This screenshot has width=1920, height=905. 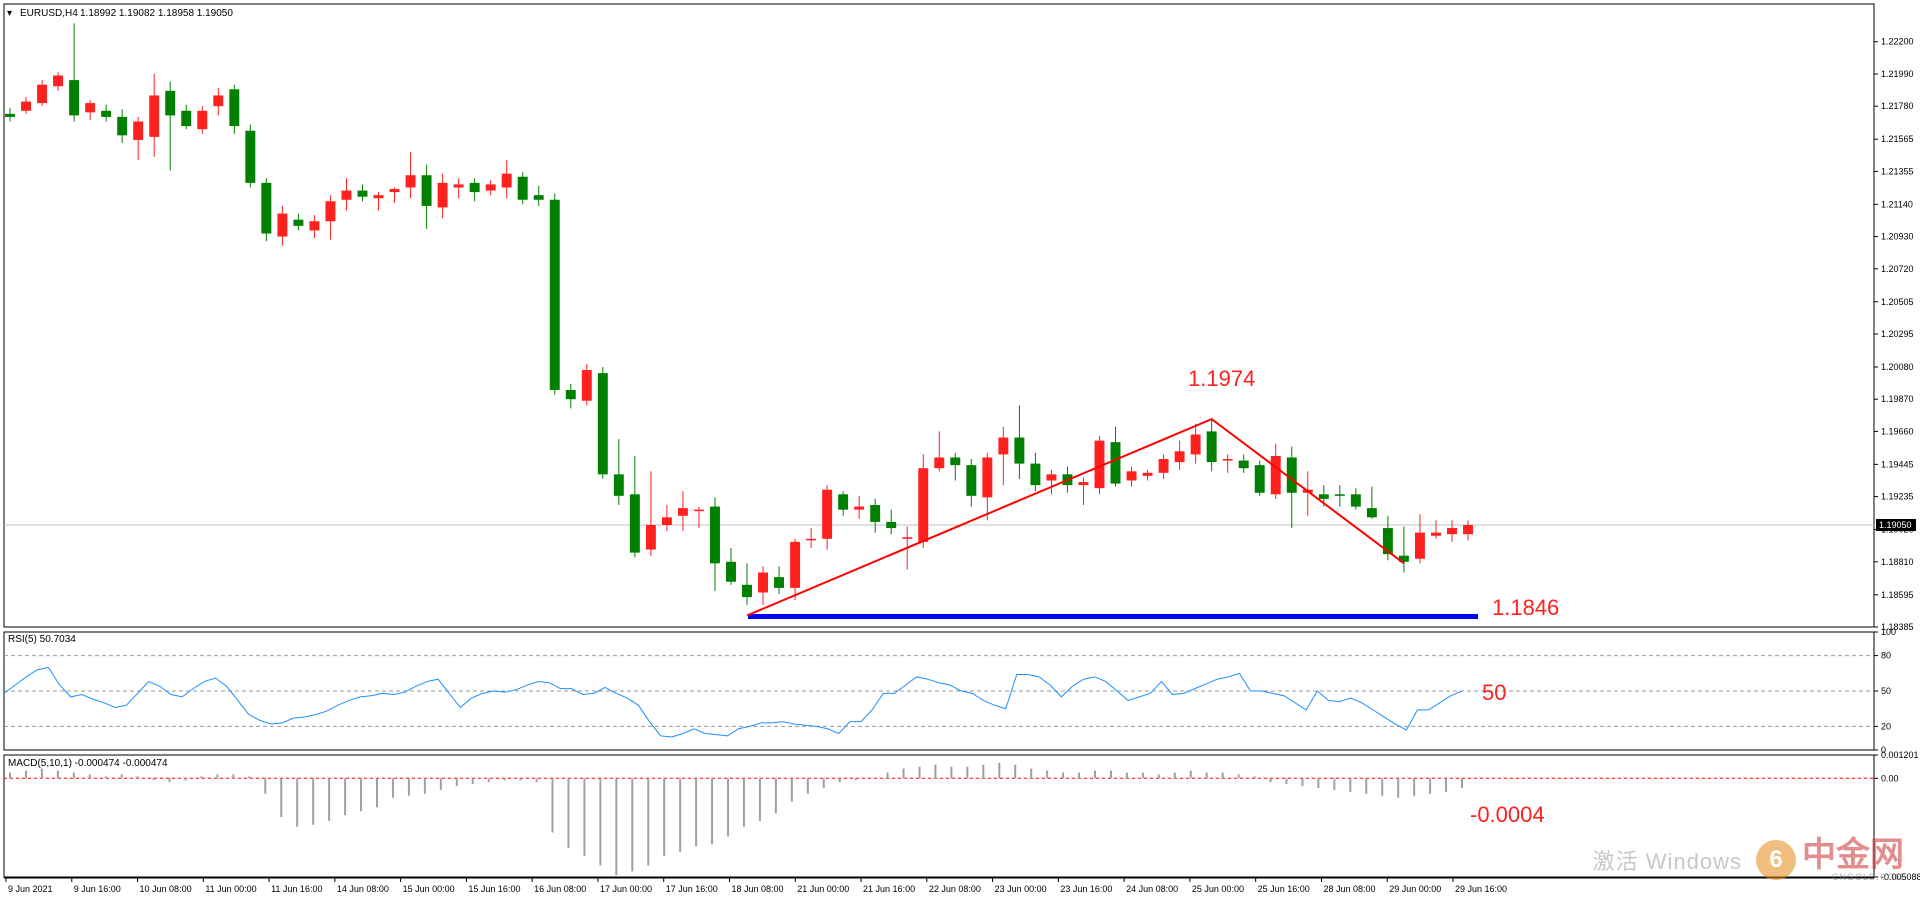 What do you see at coordinates (9, 13) in the screenshot?
I see `symbol-dropdown-icon: ▾` at bounding box center [9, 13].